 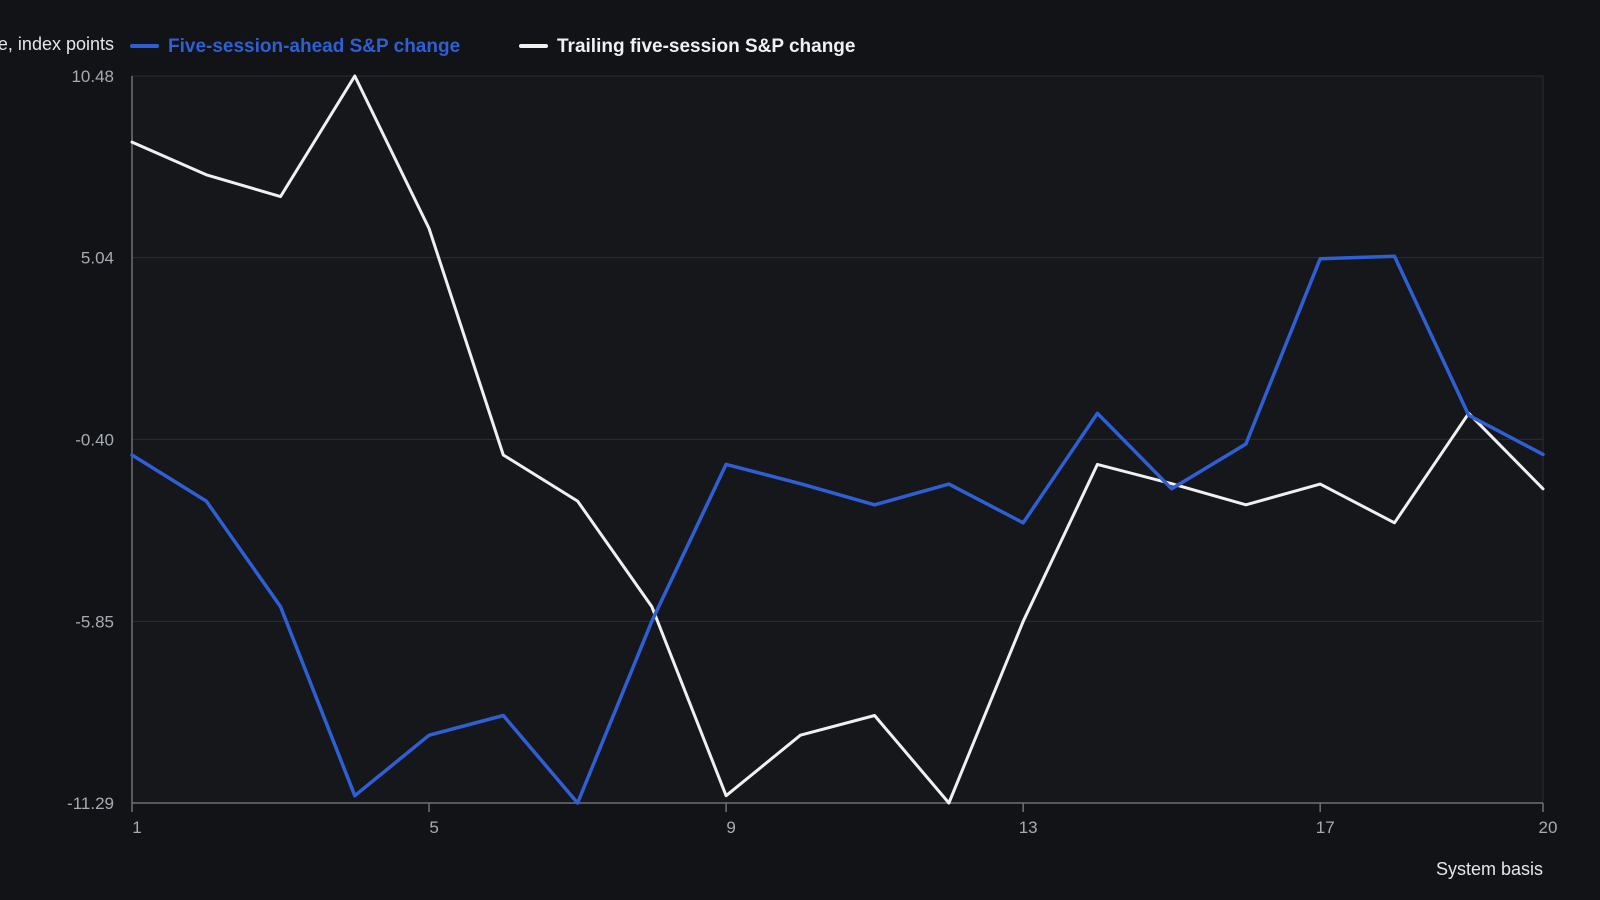 What do you see at coordinates (706, 46) in the screenshot?
I see `legend-label-trailing: Trailing five-session S&P change` at bounding box center [706, 46].